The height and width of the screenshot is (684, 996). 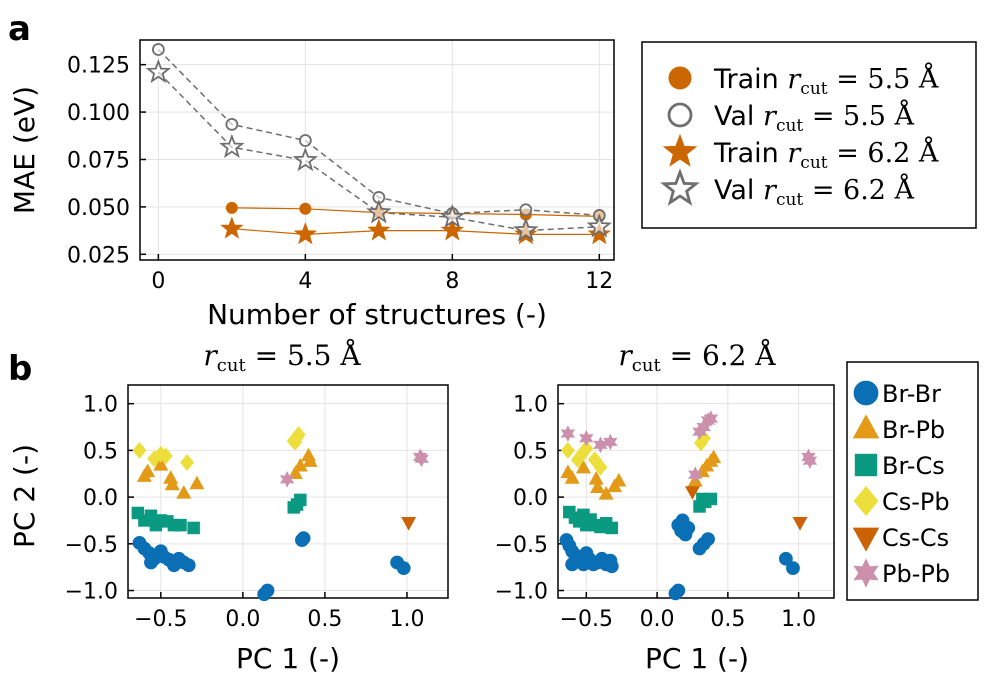 What do you see at coordinates (227, 473) in the screenshot?
I see `panel-b-1-series-Br-Pb` at bounding box center [227, 473].